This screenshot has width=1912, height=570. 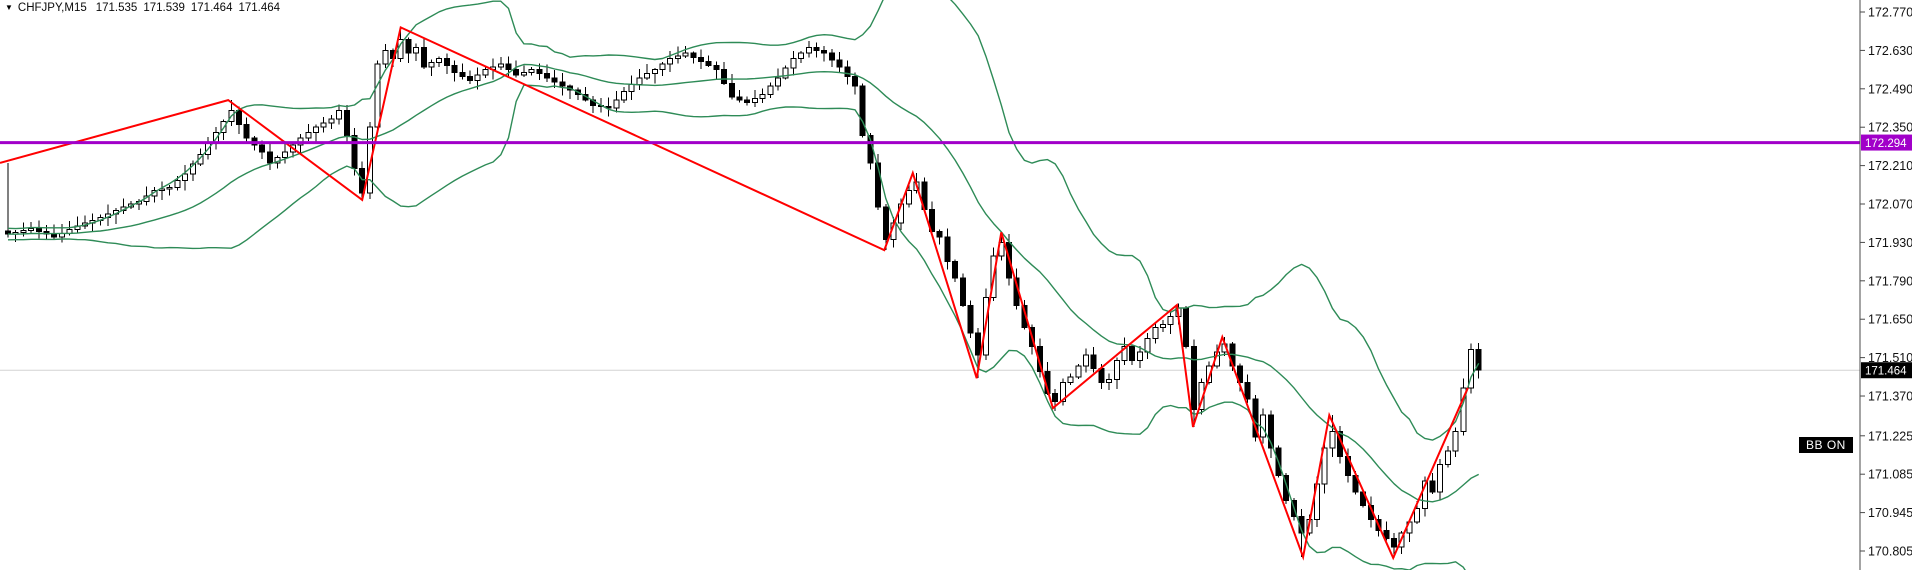 What do you see at coordinates (1890, 513) in the screenshot?
I see `svg-text: 170.945` at bounding box center [1890, 513].